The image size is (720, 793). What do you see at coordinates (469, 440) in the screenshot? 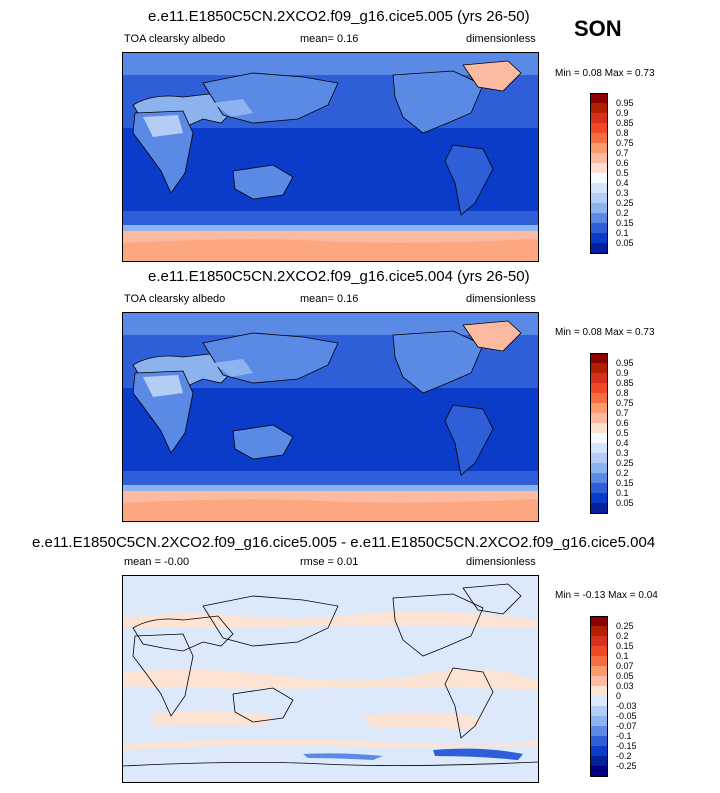
I see `panel2-south-america` at bounding box center [469, 440].